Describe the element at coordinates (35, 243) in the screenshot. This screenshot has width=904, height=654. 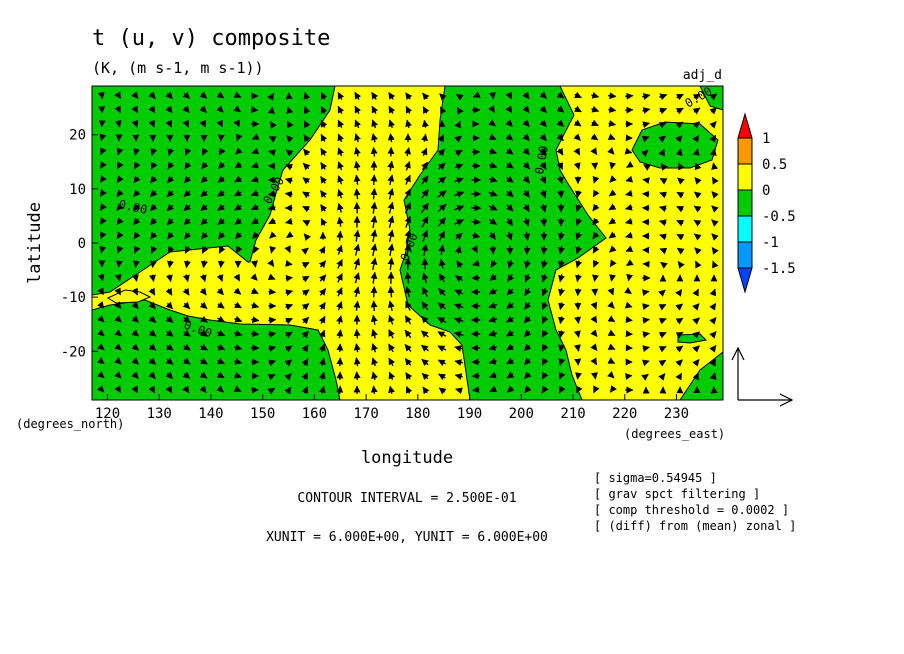
I see `y-axis-label: latitude` at that location.